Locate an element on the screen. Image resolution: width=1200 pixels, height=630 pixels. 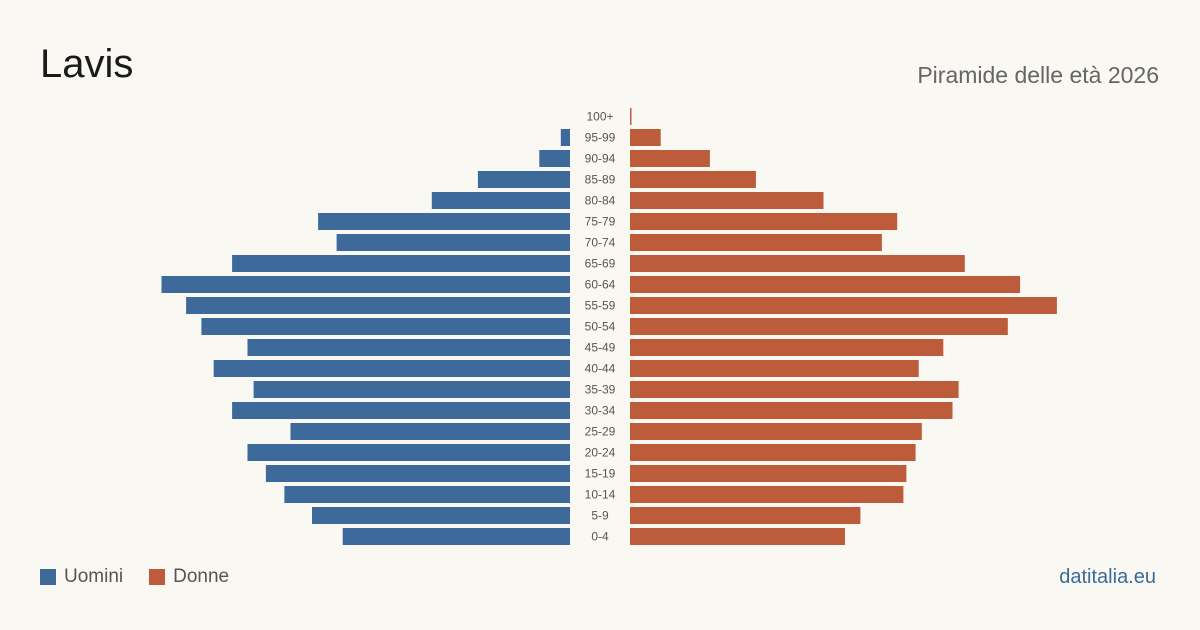
age-label-100+: 100+ is located at coordinates (599, 117).